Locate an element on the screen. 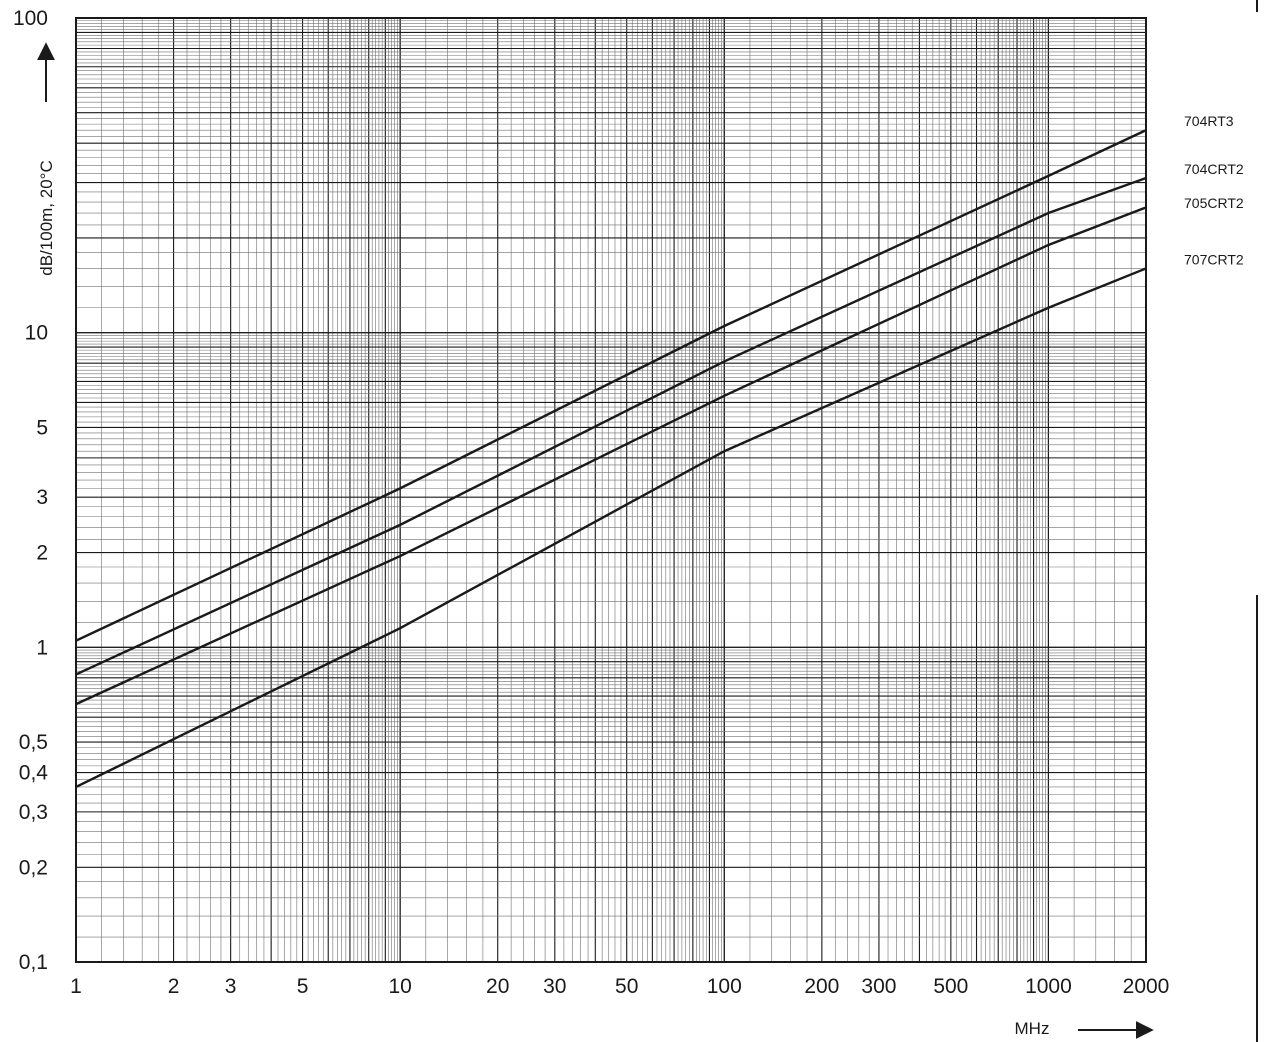  y-tick-label: 1 is located at coordinates (42, 647).